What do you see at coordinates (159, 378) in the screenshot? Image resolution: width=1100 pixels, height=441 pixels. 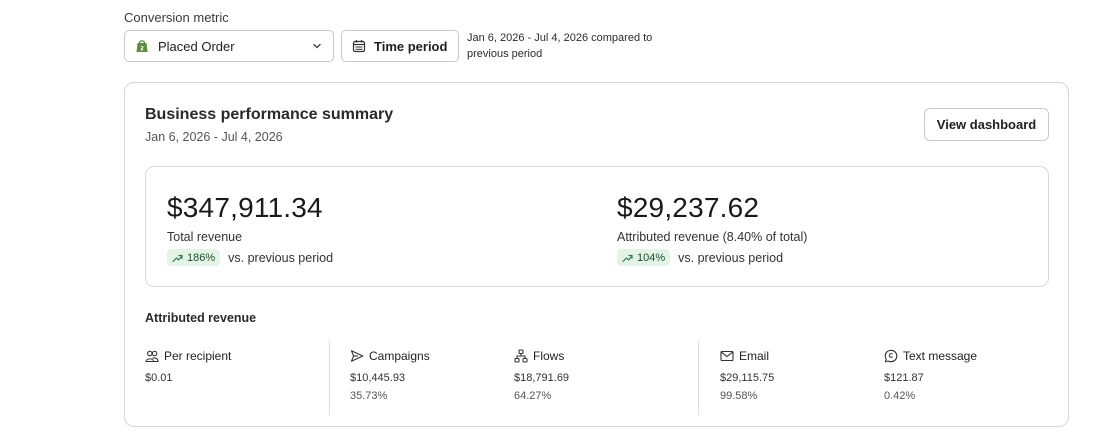 I see `stat-value: $0.01` at bounding box center [159, 378].